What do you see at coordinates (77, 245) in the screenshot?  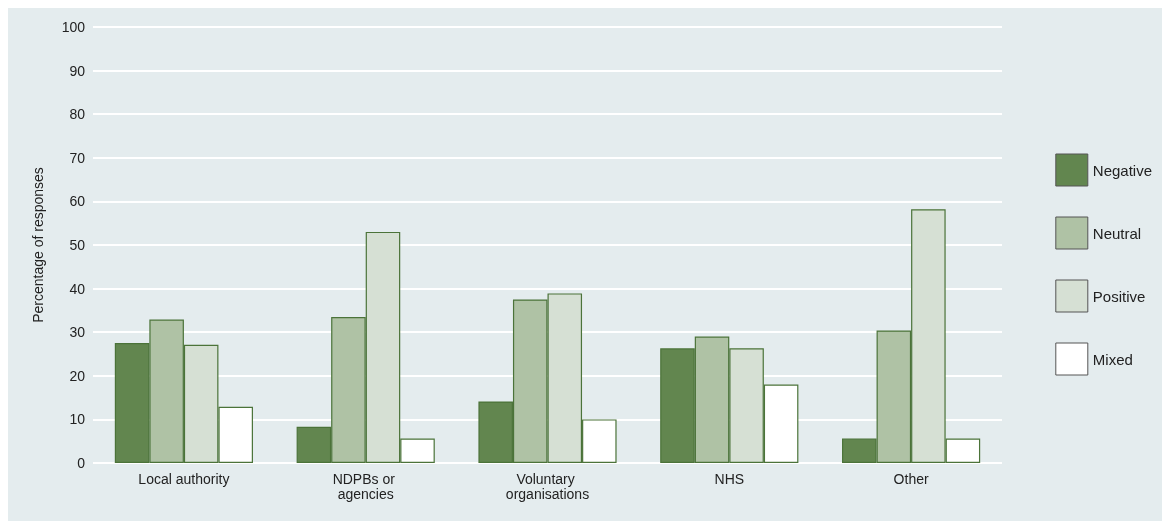 I see `y-tick-label: 50` at bounding box center [77, 245].